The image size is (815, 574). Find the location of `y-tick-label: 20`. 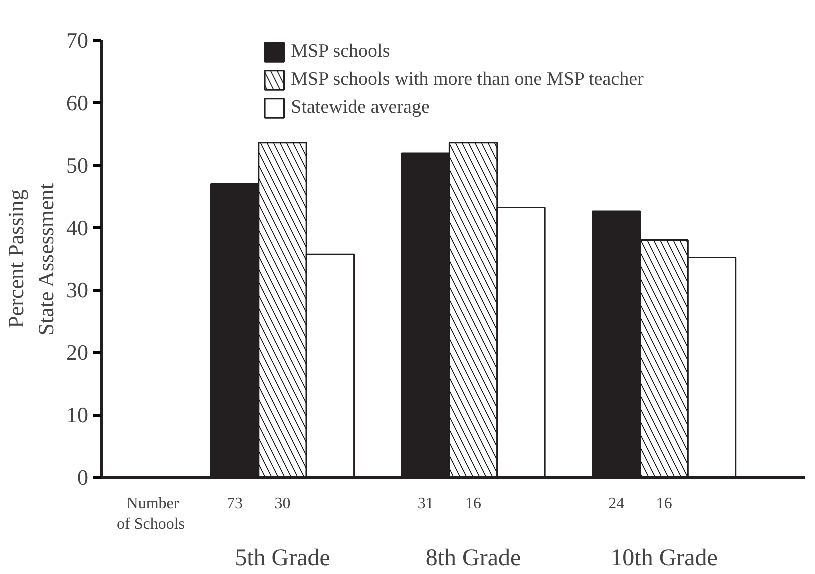

y-tick-label: 20 is located at coordinates (77, 353).